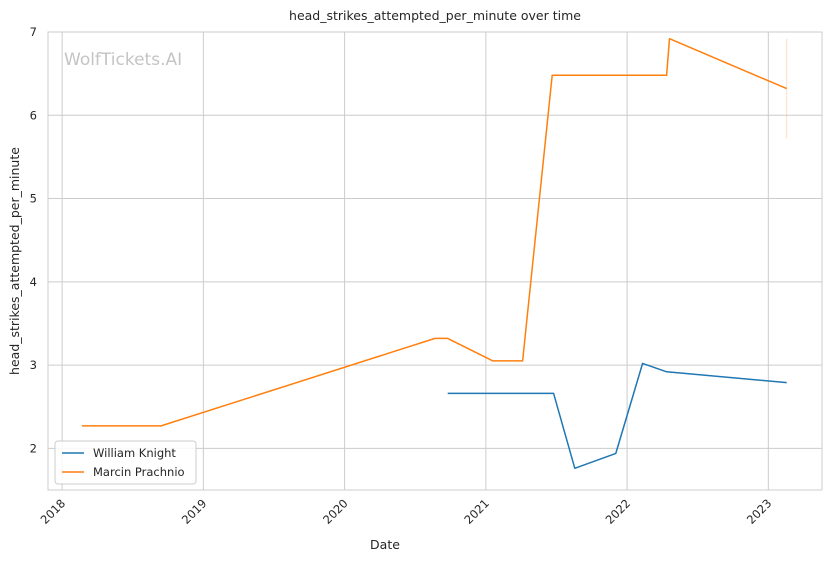 The height and width of the screenshot is (561, 832). I want to click on watermark: WolfTickets.AI, so click(123, 60).